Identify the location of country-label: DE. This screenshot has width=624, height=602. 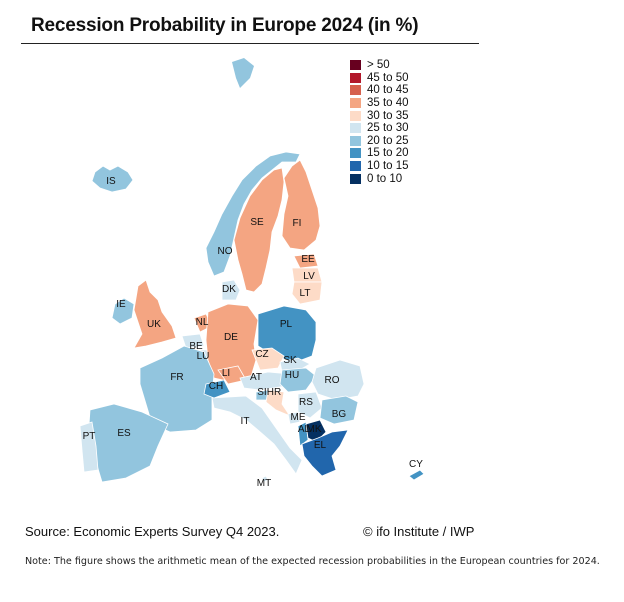
(231, 337).